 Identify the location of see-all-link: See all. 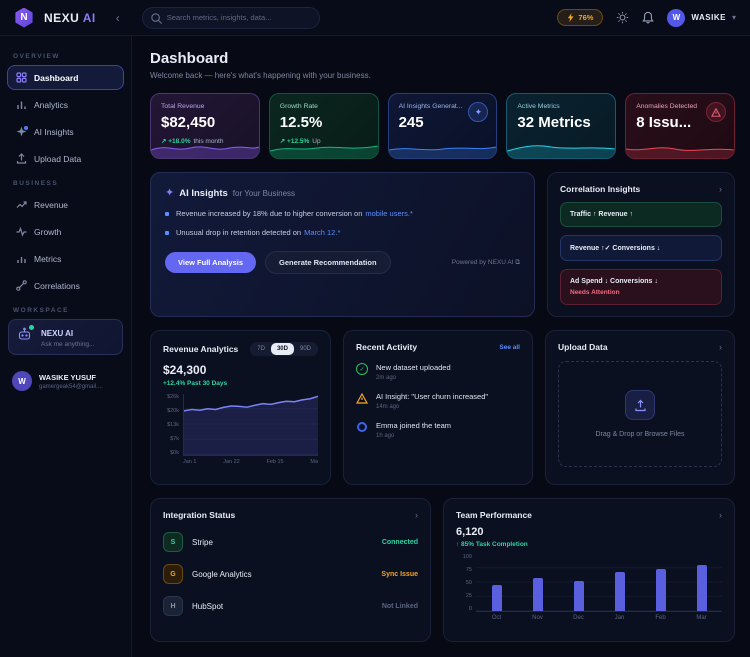
(509, 347).